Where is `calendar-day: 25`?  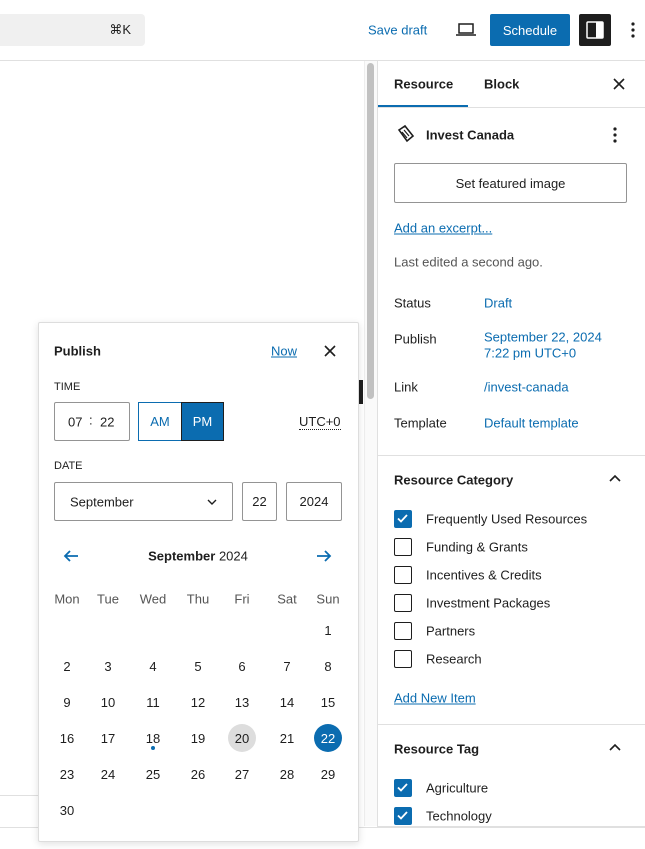 calendar-day: 25 is located at coordinates (153, 774).